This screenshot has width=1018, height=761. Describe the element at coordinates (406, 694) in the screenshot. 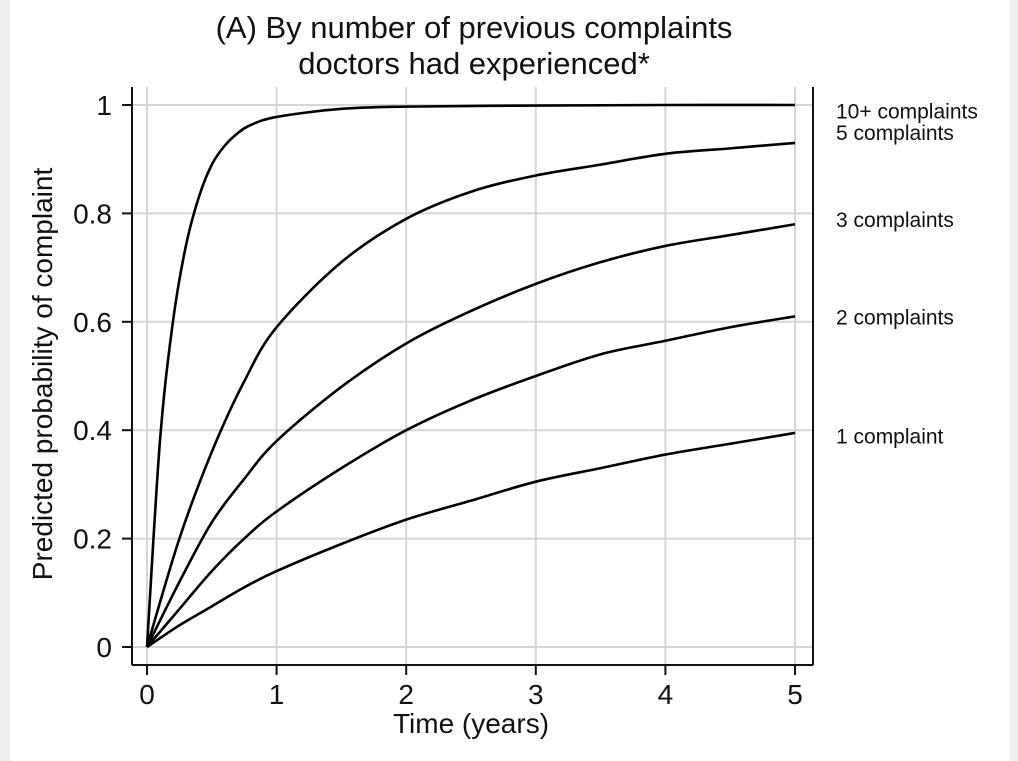

I see `x-tick-label: 2` at that location.